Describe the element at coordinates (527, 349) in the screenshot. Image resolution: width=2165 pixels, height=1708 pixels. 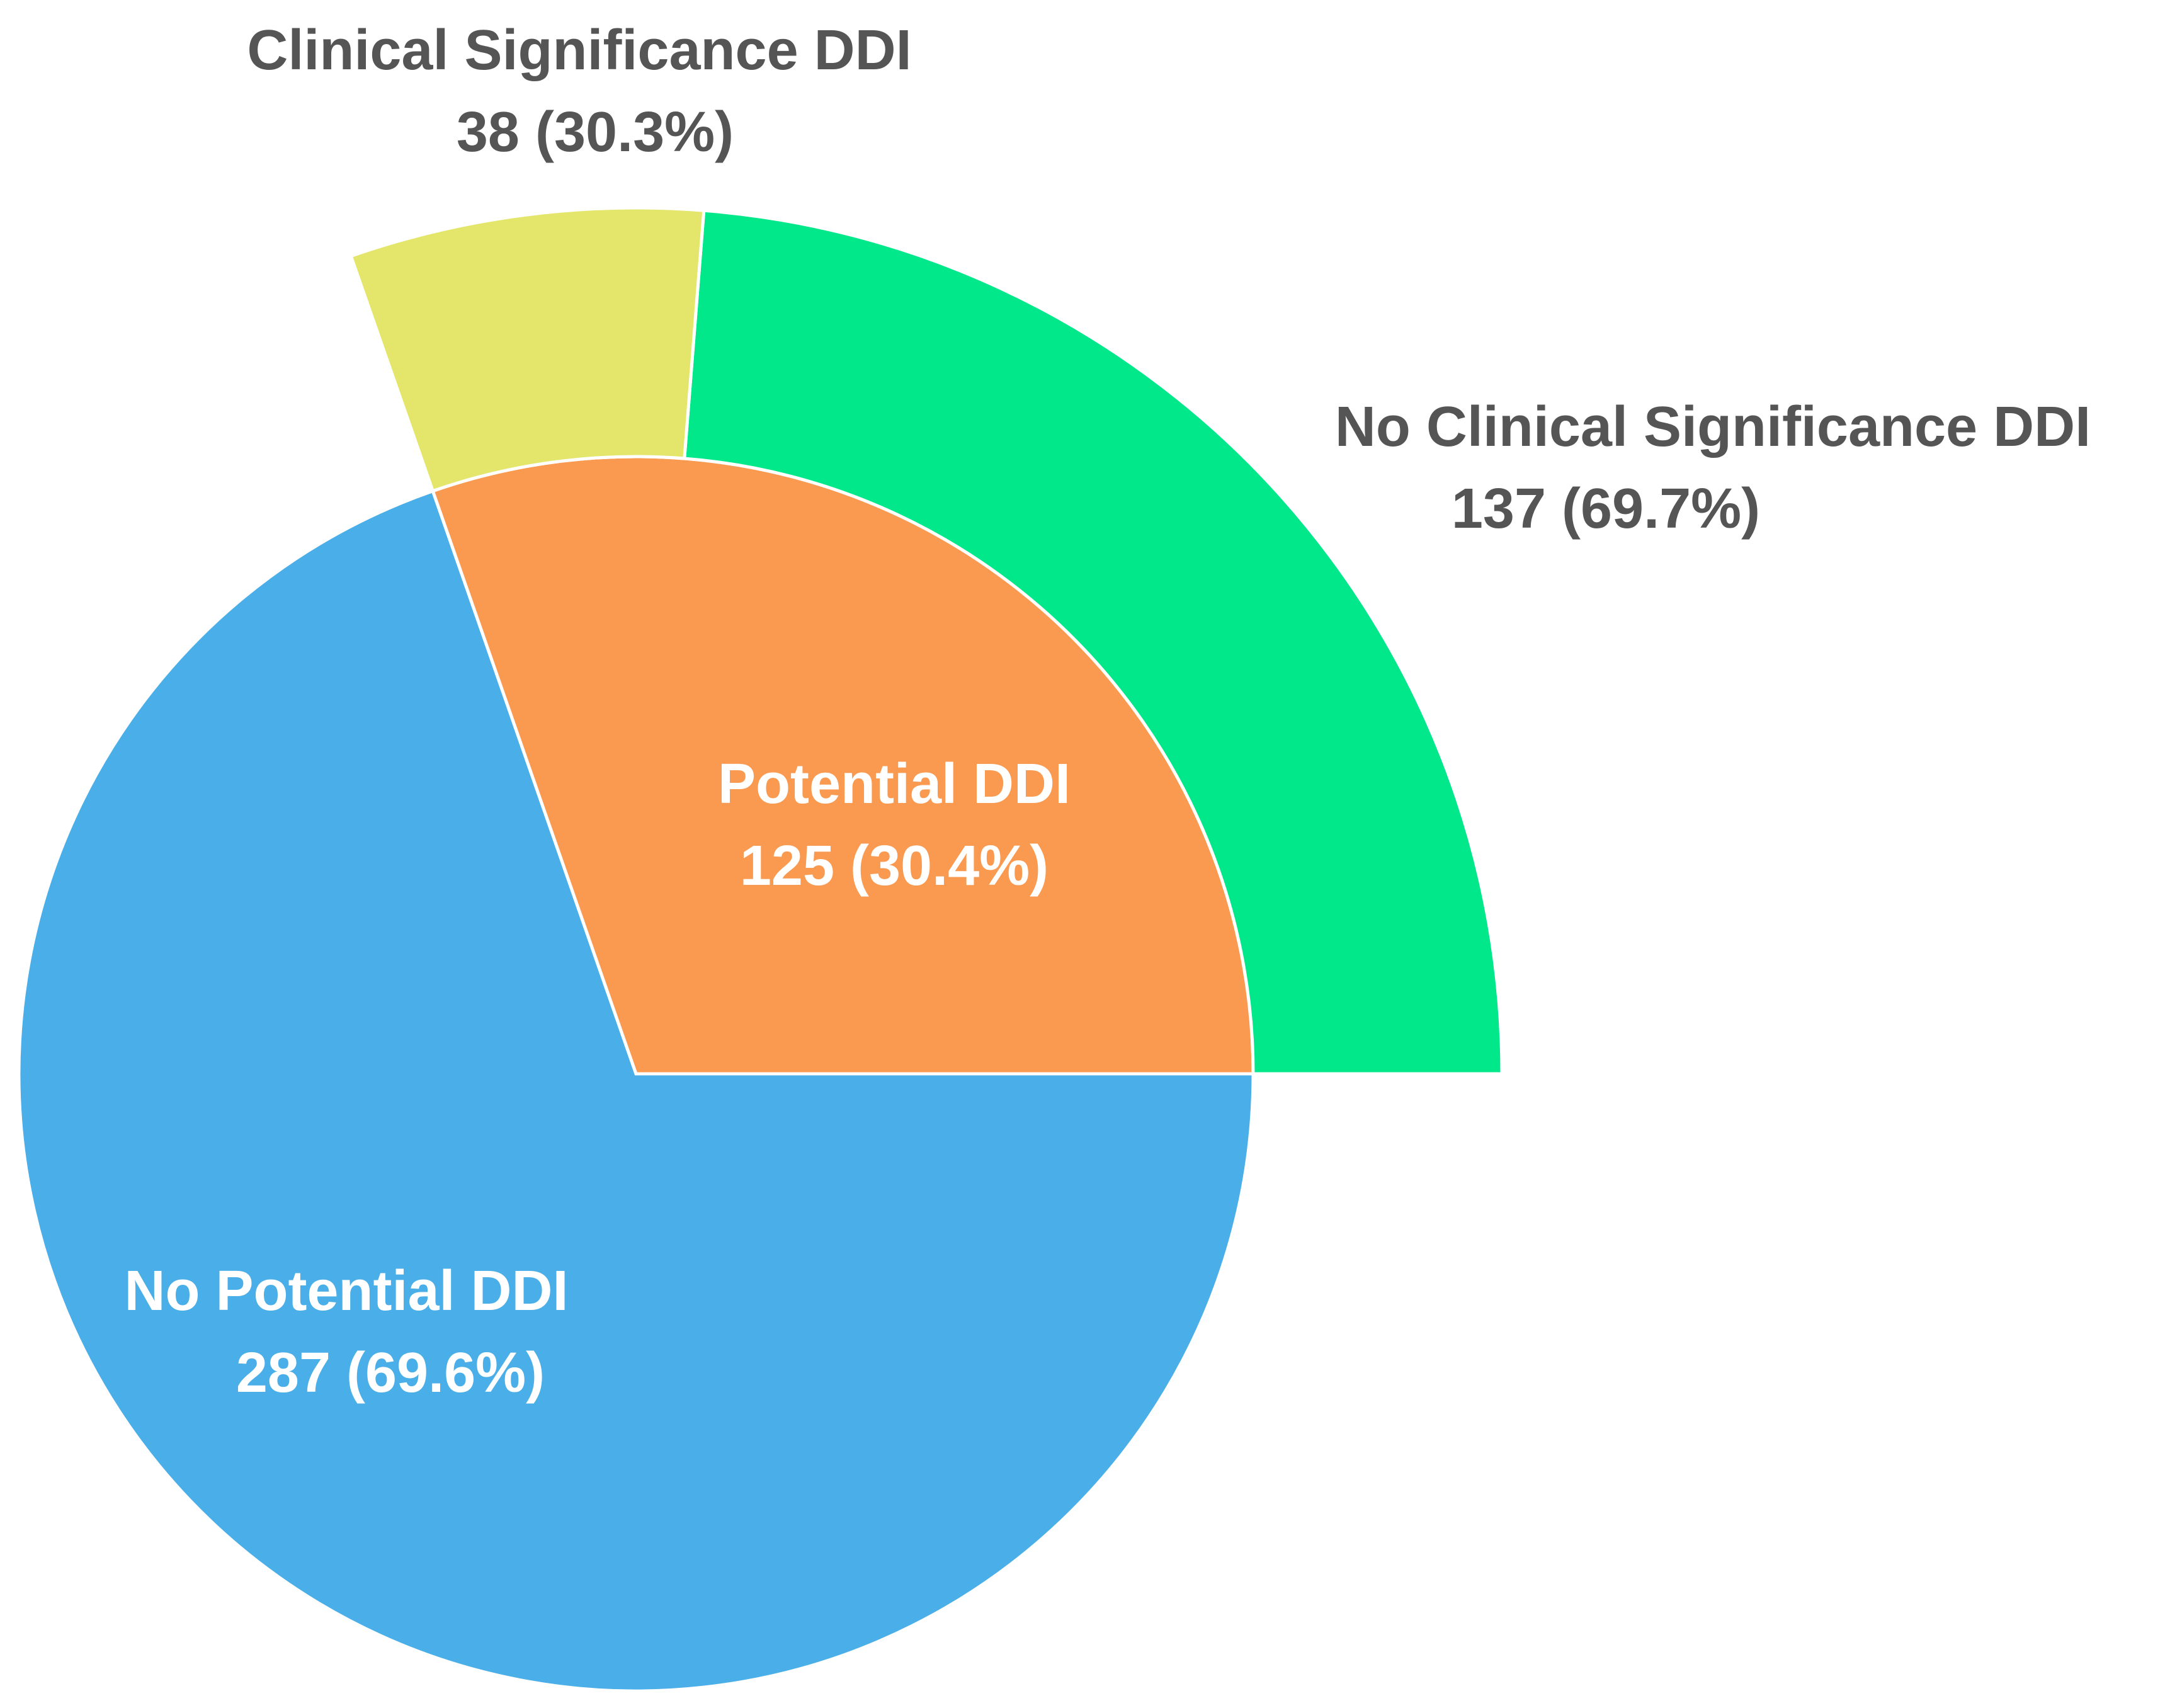
I see `clinical-significance-slice` at that location.